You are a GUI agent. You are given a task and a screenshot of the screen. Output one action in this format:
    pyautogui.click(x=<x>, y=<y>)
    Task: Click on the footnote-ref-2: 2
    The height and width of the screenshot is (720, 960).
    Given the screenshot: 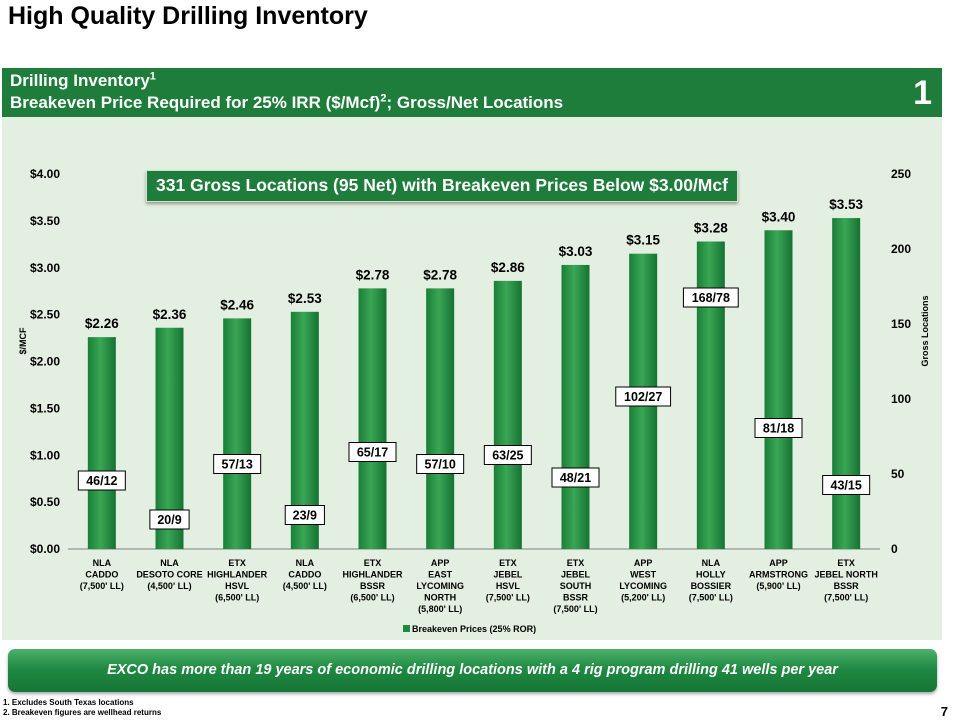 What is the action you would take?
    pyautogui.click(x=383, y=98)
    